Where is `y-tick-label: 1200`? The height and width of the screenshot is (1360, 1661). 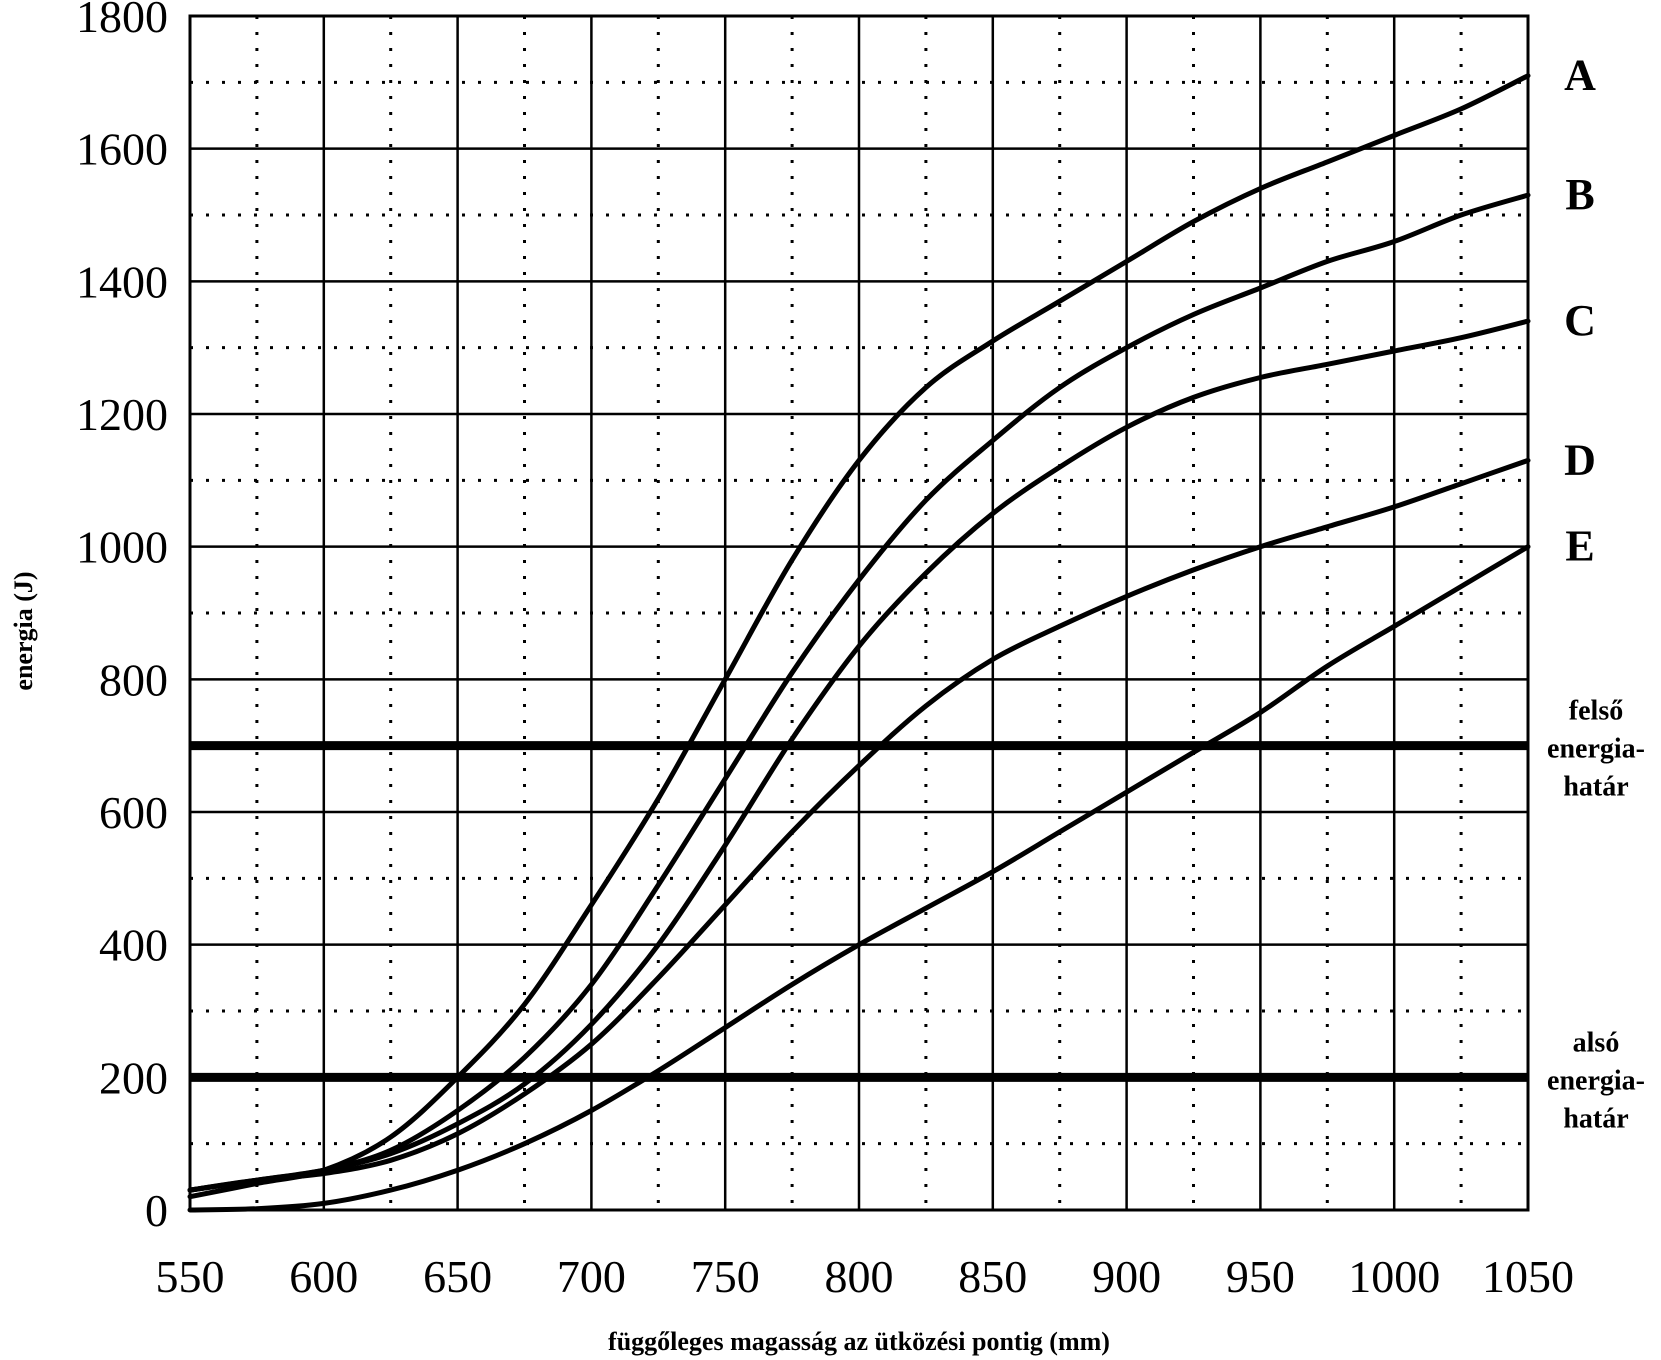 y-tick-label: 1200 is located at coordinates (122, 414).